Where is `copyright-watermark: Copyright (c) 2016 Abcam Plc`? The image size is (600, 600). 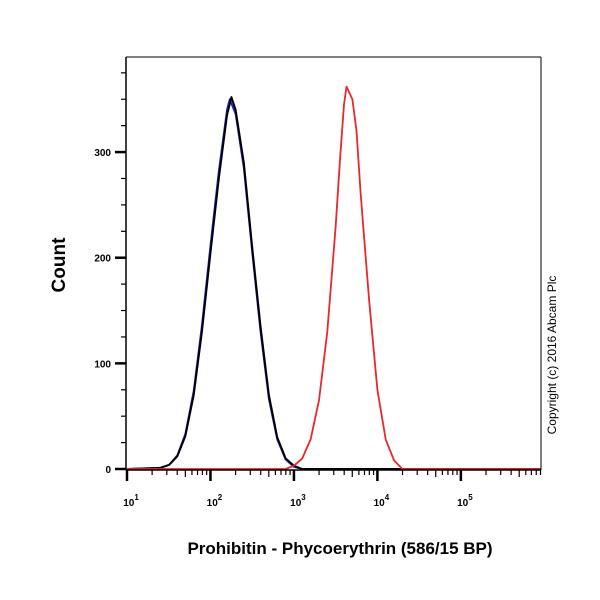 copyright-watermark: Copyright (c) 2016 Abcam Plc is located at coordinates (552, 355).